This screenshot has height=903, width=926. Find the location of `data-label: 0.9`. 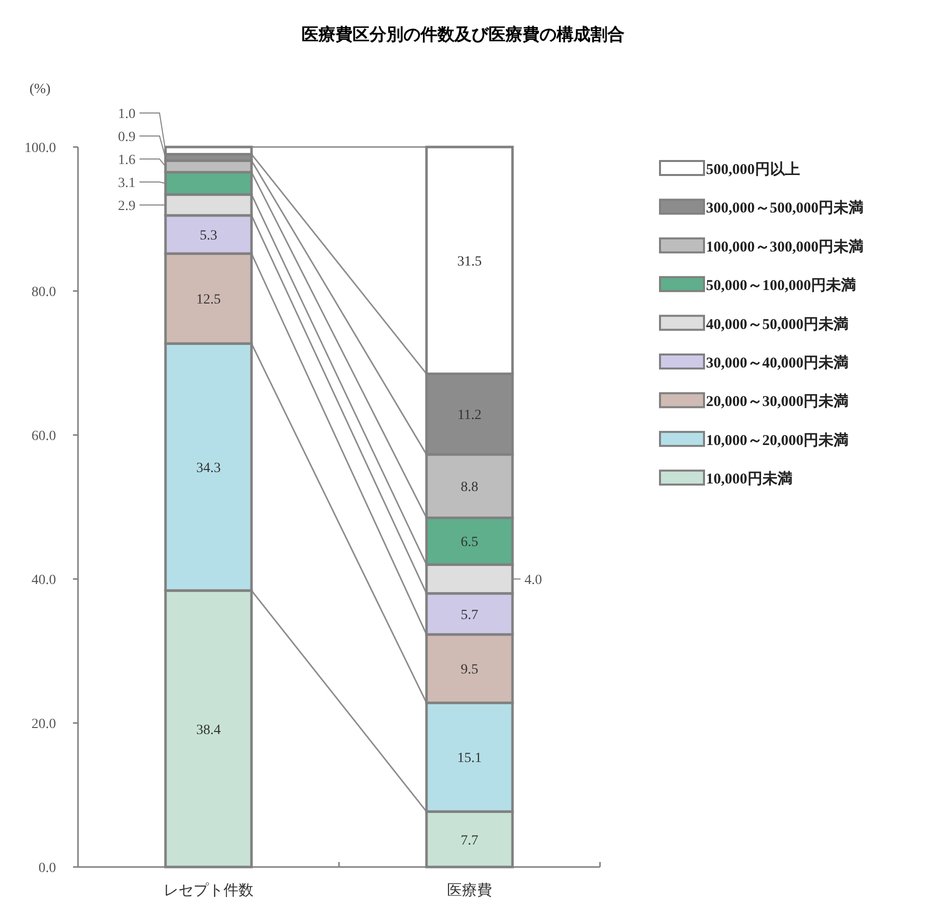

data-label: 0.9 is located at coordinates (127, 137).